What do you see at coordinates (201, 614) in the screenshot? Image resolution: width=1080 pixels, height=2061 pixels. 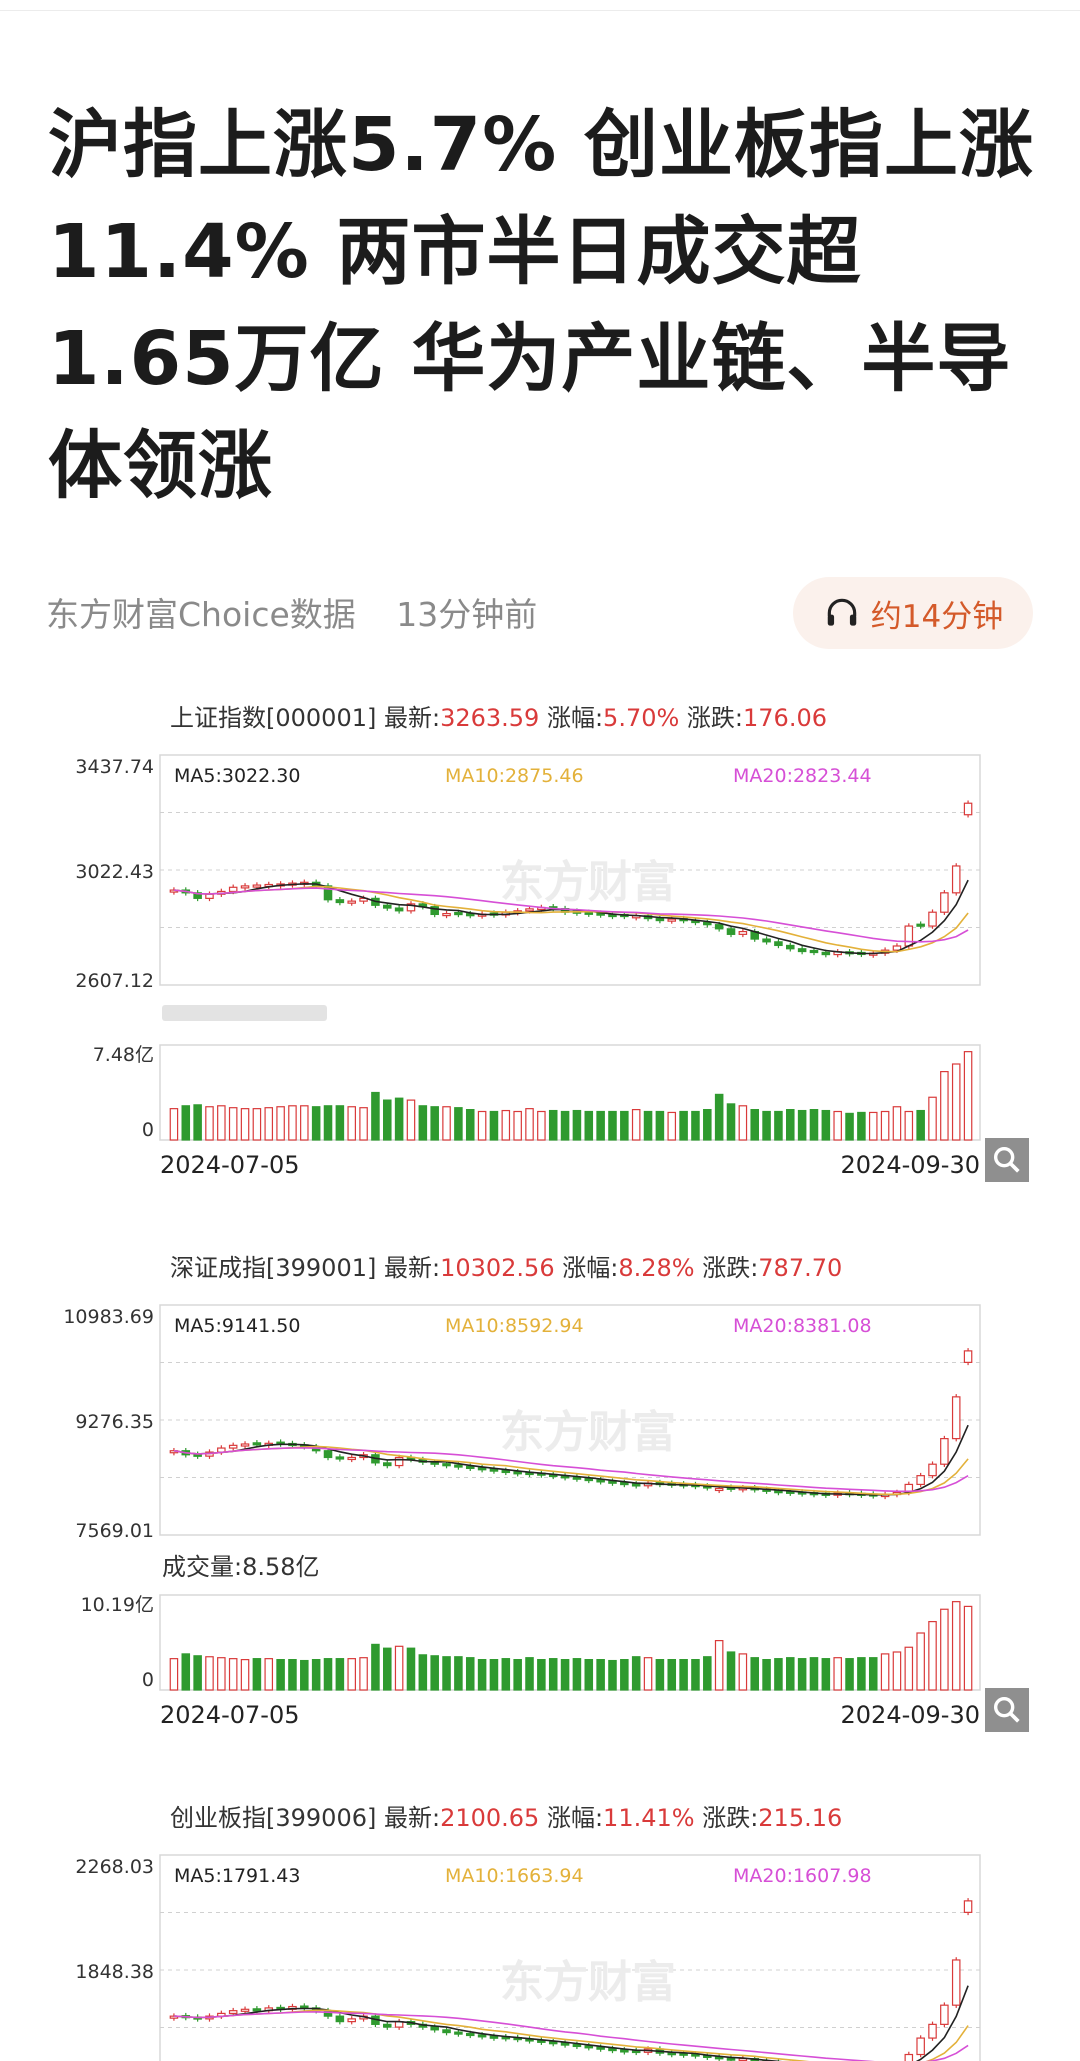 I see `article-source: 东方财富Choice数据` at bounding box center [201, 614].